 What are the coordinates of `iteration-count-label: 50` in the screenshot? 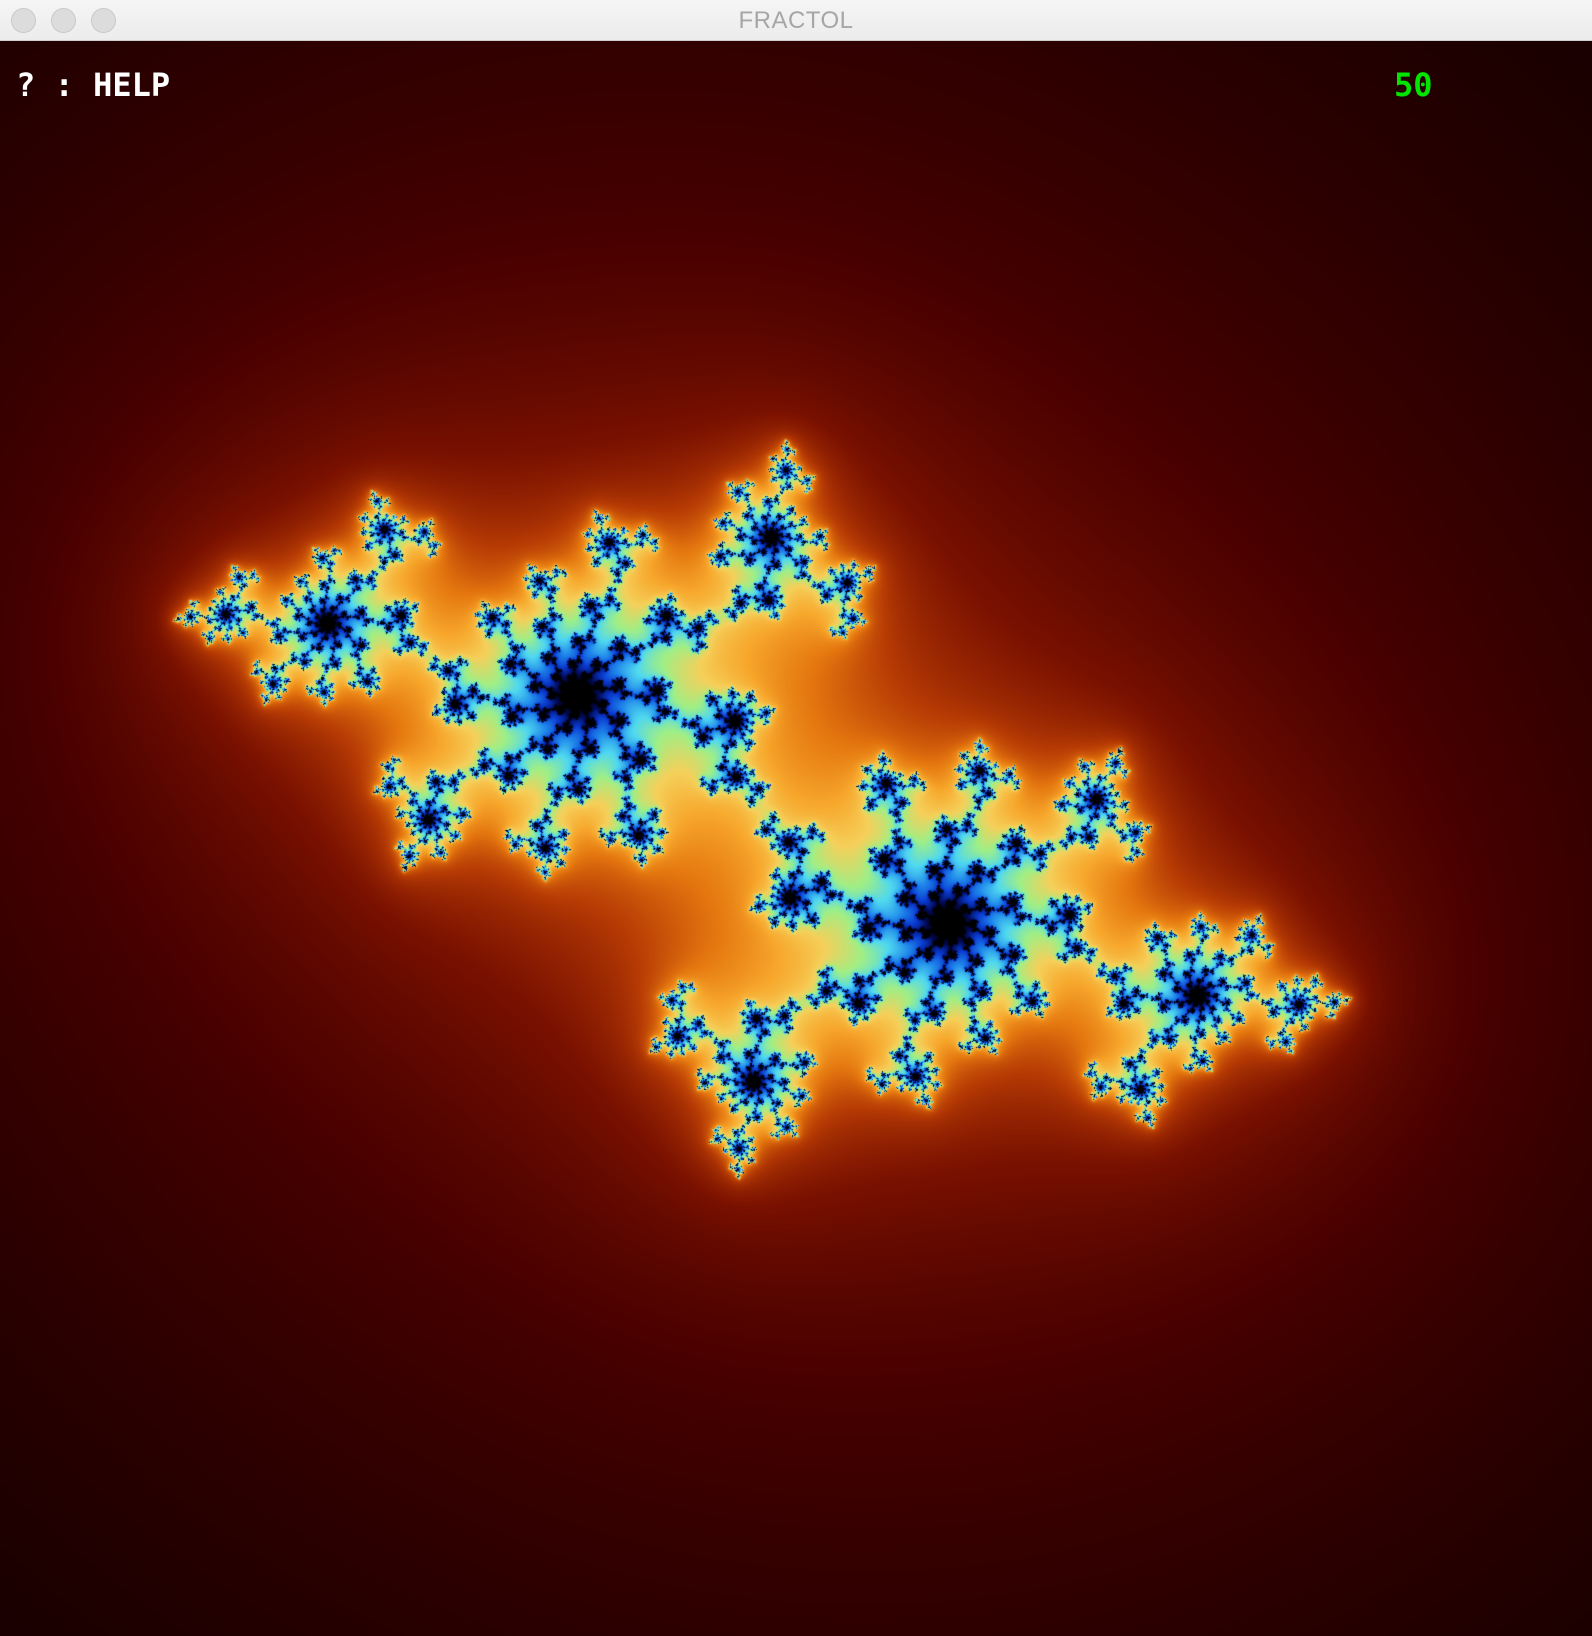 It's located at (1413, 85).